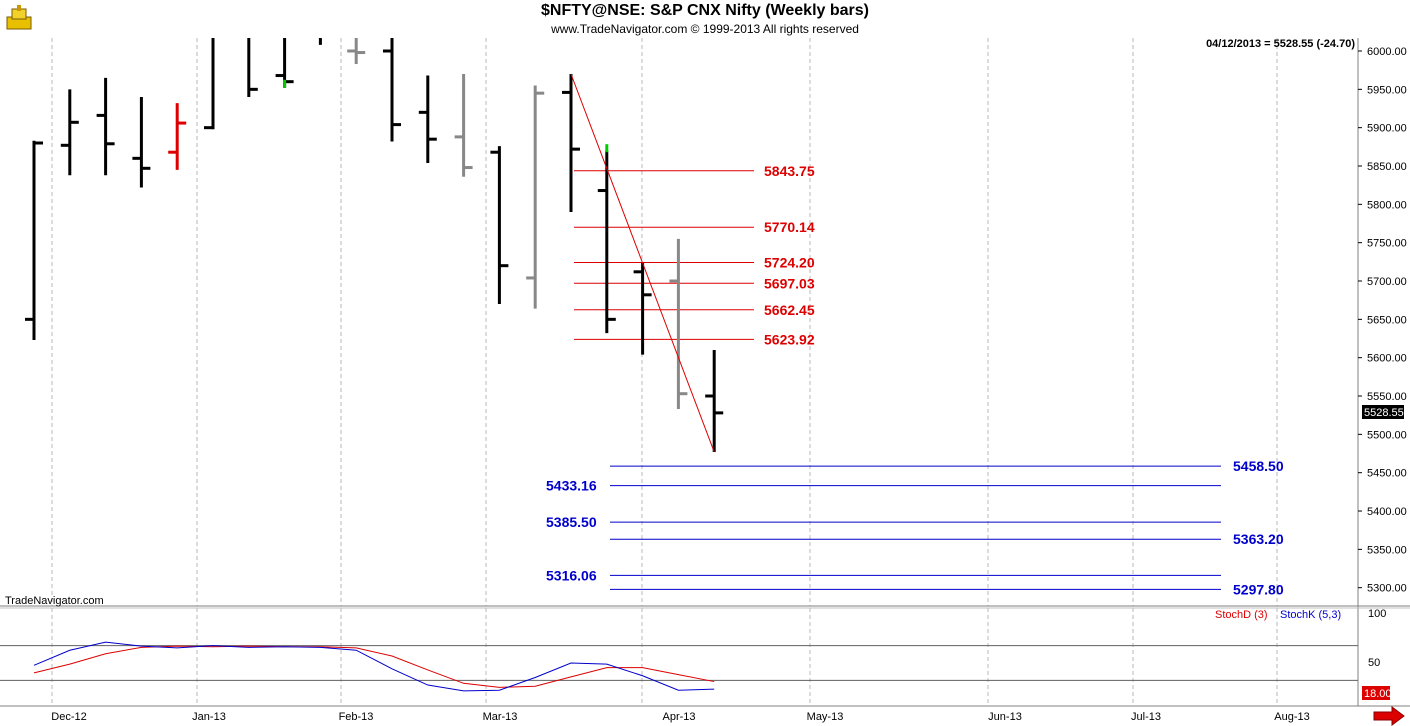  I want to click on stoch-k-legend: StochK (5,3), so click(1310, 615).